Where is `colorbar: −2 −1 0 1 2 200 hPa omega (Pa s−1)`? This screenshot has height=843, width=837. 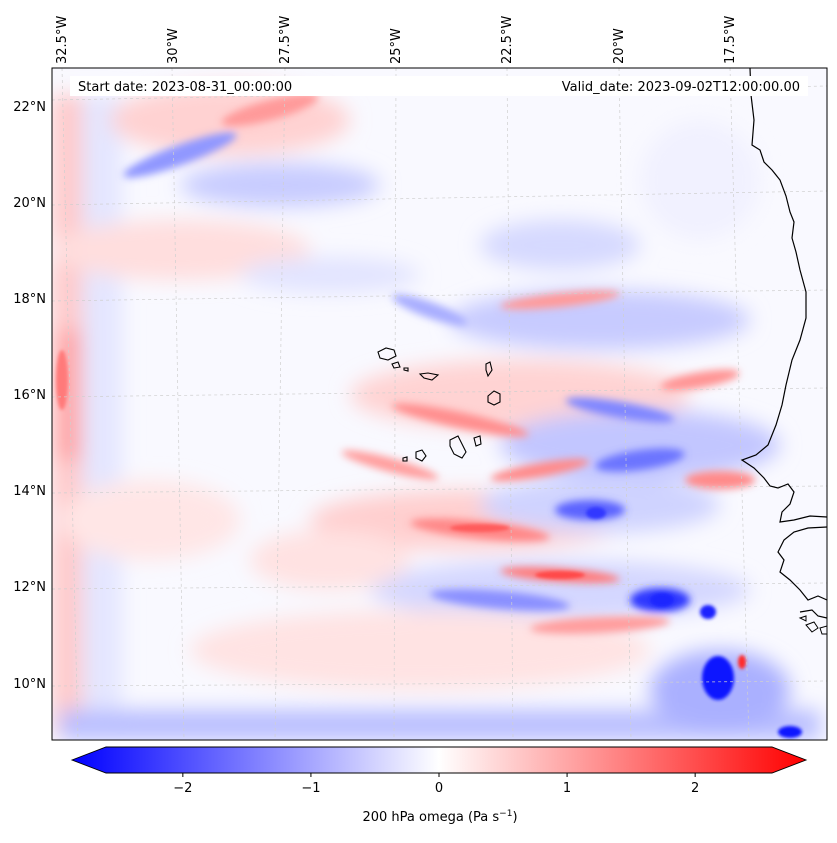 colorbar: −2 −1 0 1 2 200 hPa omega (Pa s−1) is located at coordinates (439, 785).